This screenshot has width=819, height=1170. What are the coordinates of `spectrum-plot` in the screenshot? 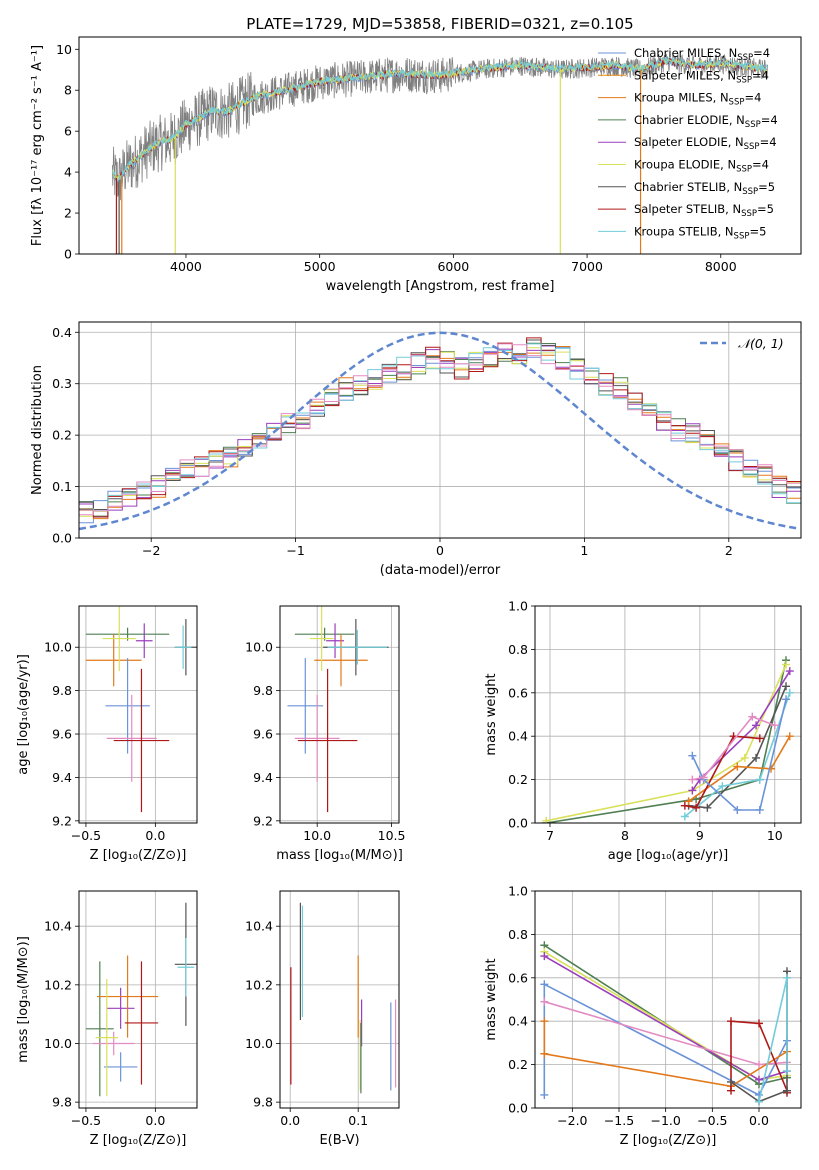 It's located at (439, 153).